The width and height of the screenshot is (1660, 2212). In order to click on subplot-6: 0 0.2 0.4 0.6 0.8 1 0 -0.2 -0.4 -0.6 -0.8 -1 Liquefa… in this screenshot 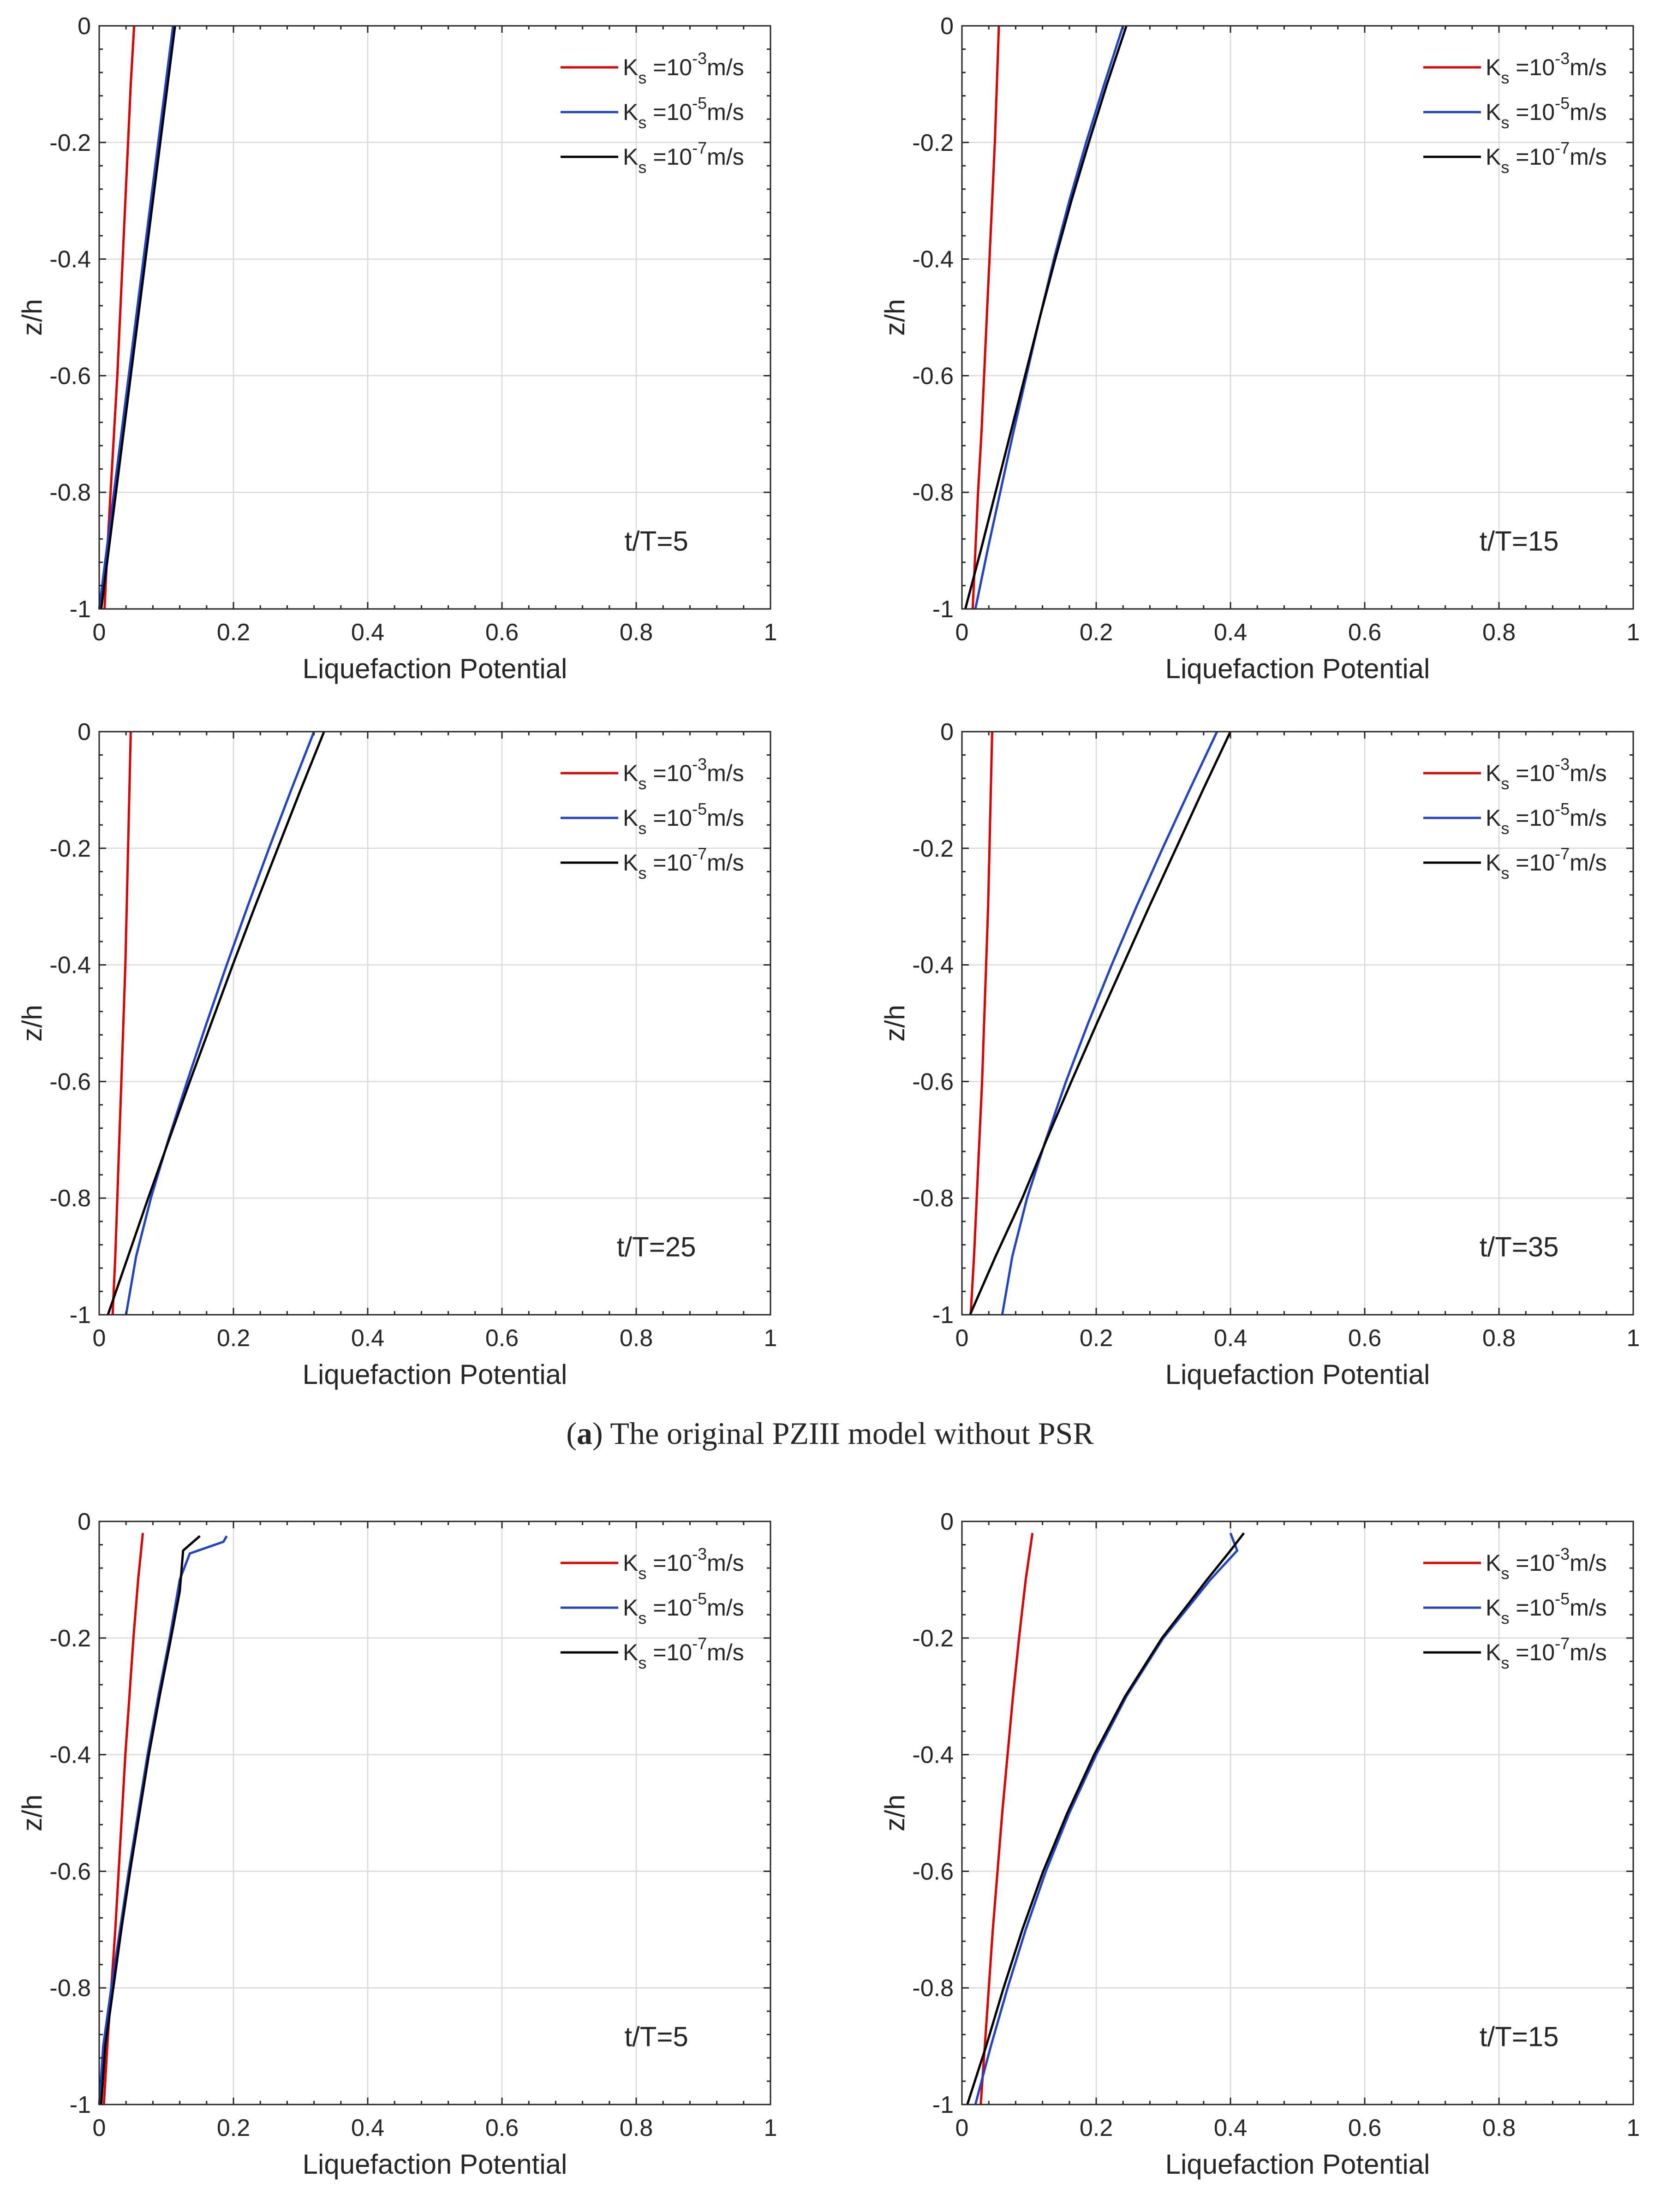, I will do `click(1259, 1844)`.